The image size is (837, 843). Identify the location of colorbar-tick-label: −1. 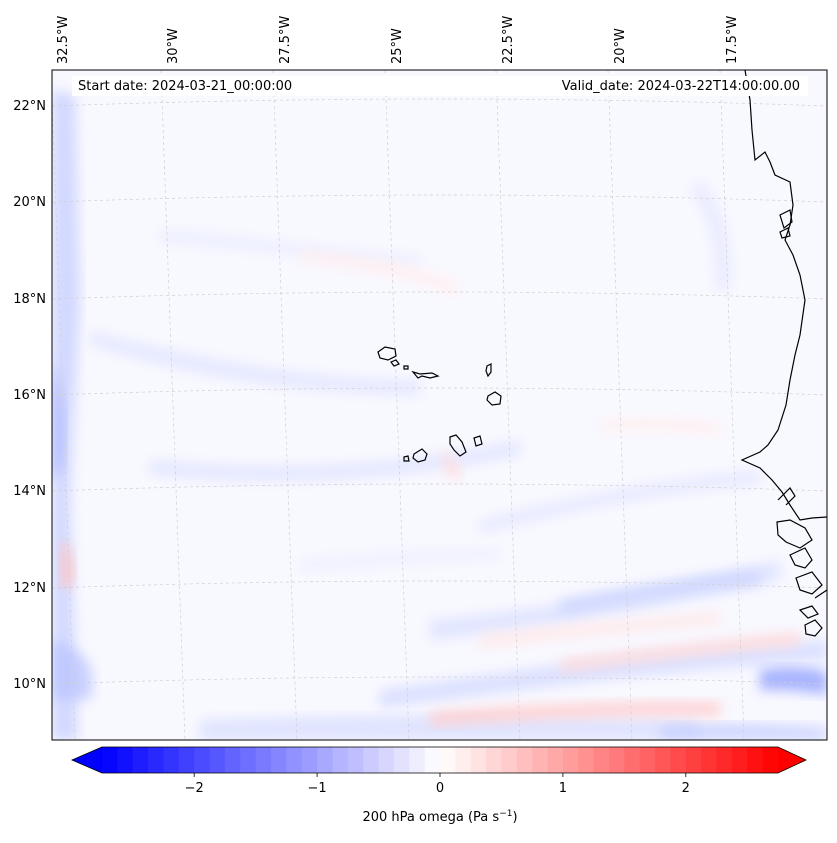
(317, 788).